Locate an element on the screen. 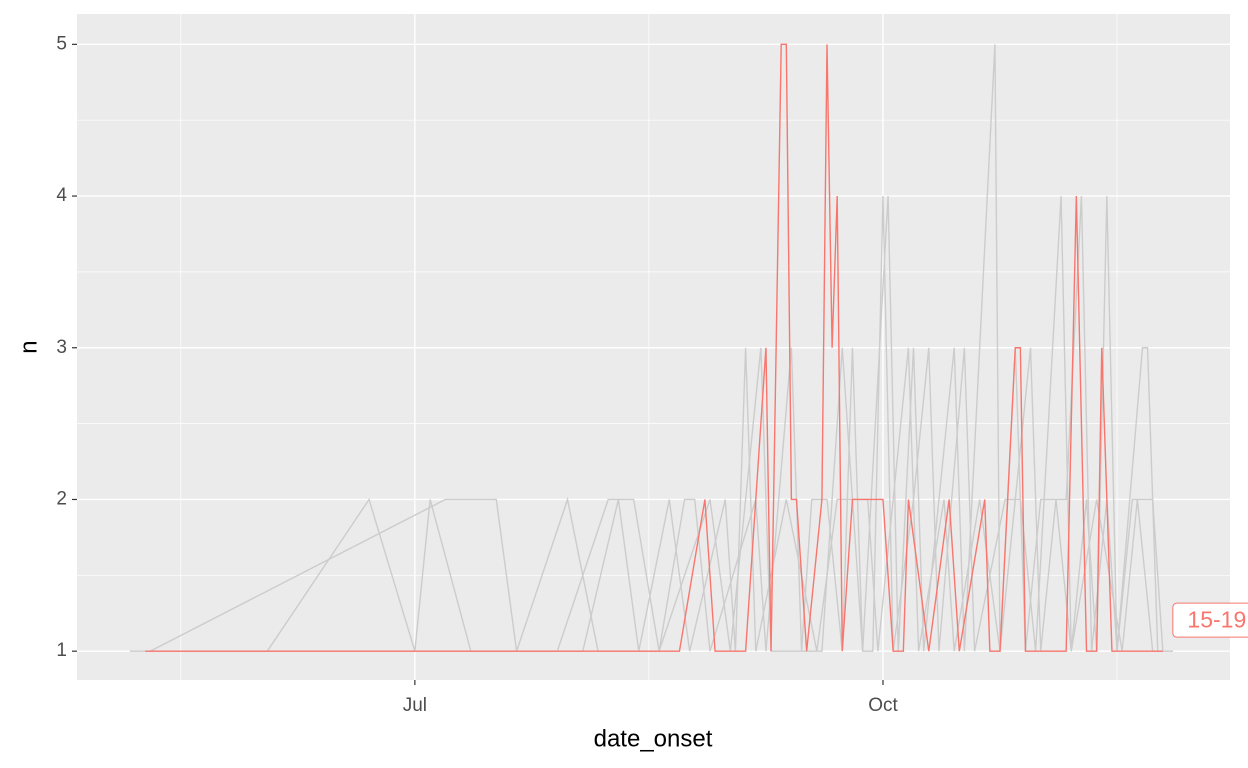 The image size is (1248, 768). y-axis-title: n is located at coordinates (28, 346).